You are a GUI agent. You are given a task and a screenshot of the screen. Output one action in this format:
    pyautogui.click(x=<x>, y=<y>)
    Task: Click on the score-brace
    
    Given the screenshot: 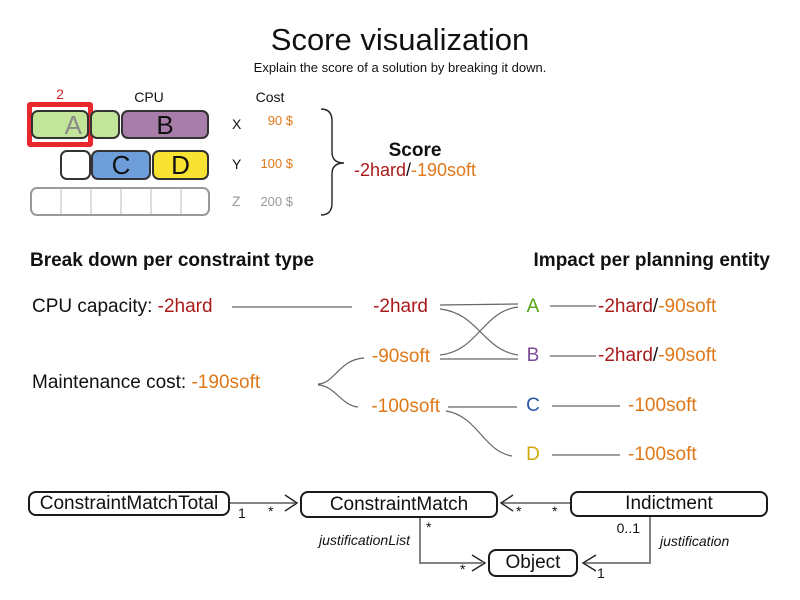 What is the action you would take?
    pyautogui.click(x=332, y=162)
    